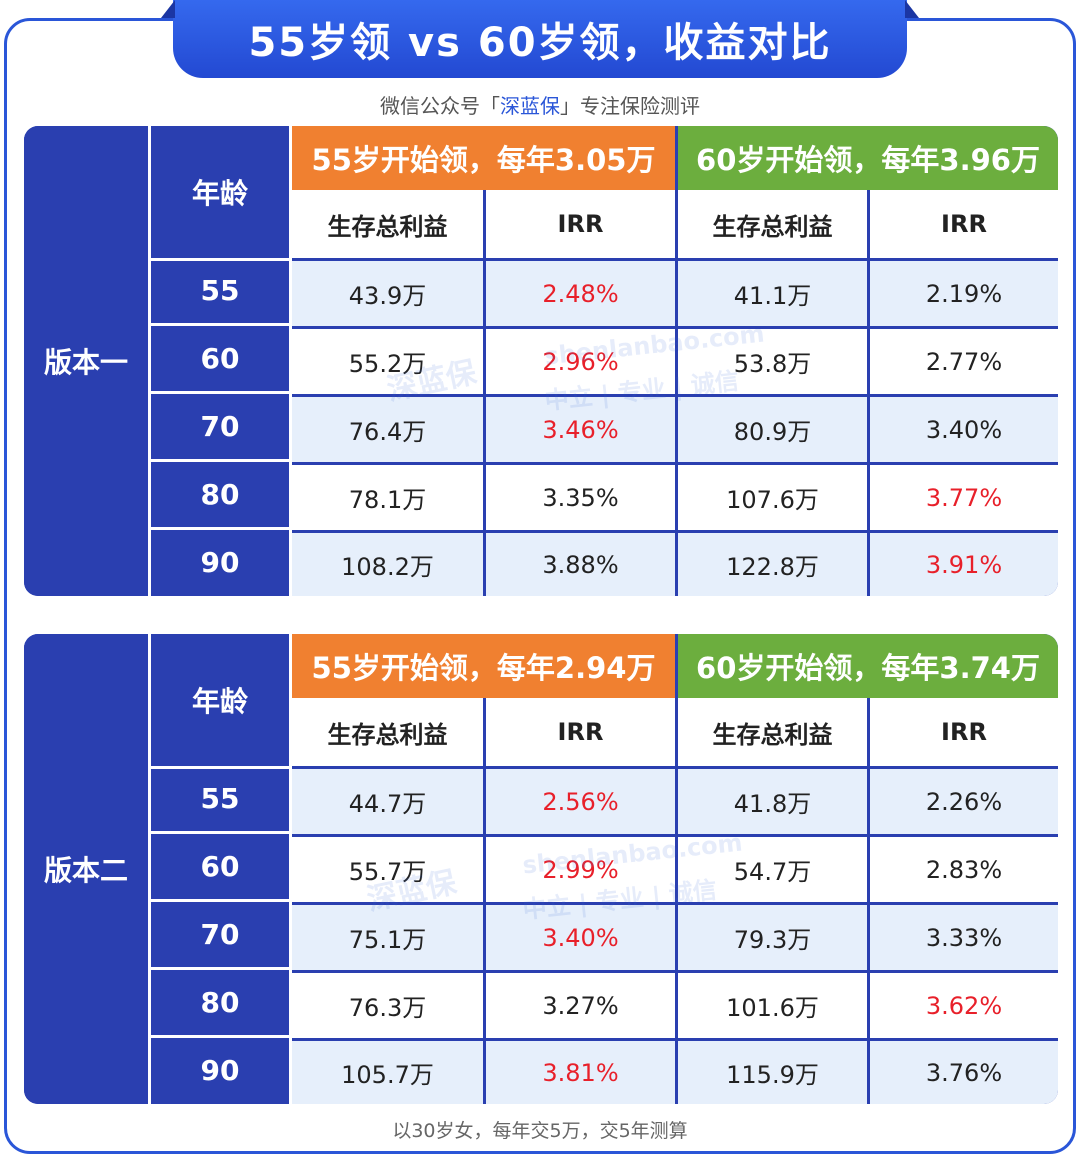 Image resolution: width=1080 pixels, height=1158 pixels. What do you see at coordinates (580, 293) in the screenshot?
I see `irr-cell-highlight: 2.48%` at bounding box center [580, 293].